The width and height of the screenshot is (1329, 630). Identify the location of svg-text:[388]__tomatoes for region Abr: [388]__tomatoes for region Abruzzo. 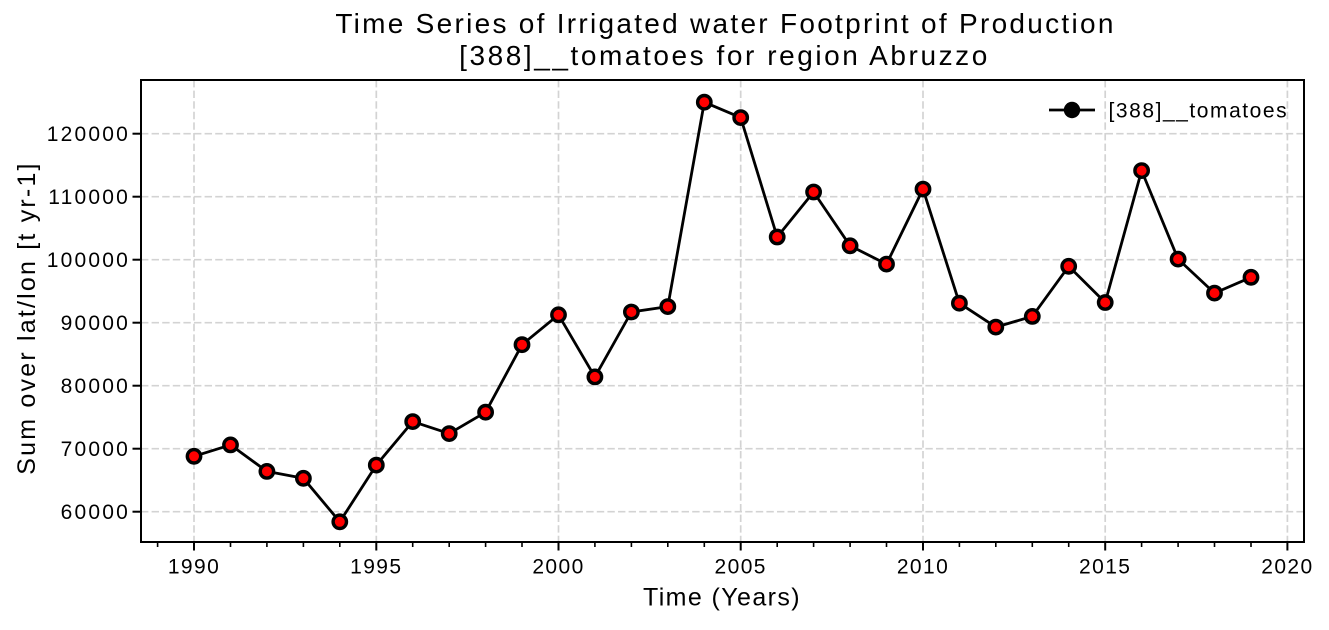
(724, 55).